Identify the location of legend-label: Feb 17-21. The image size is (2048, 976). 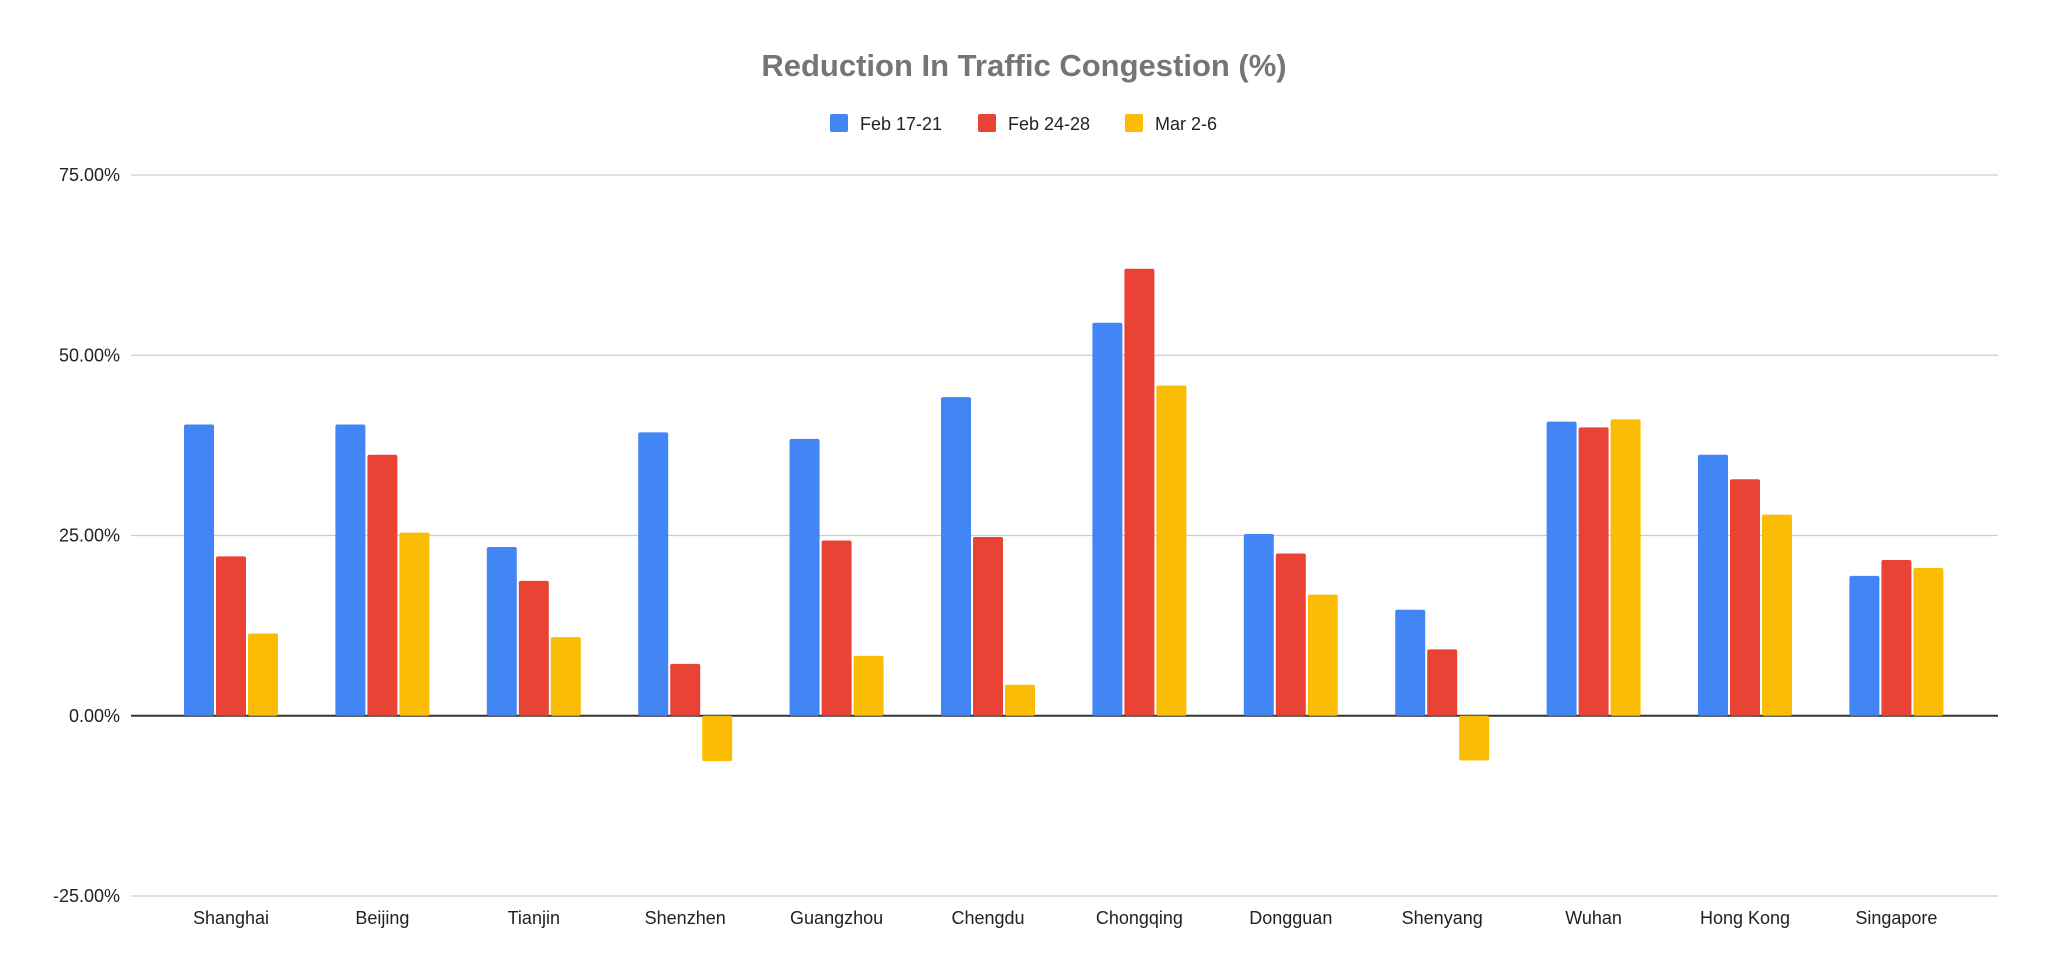
(901, 124).